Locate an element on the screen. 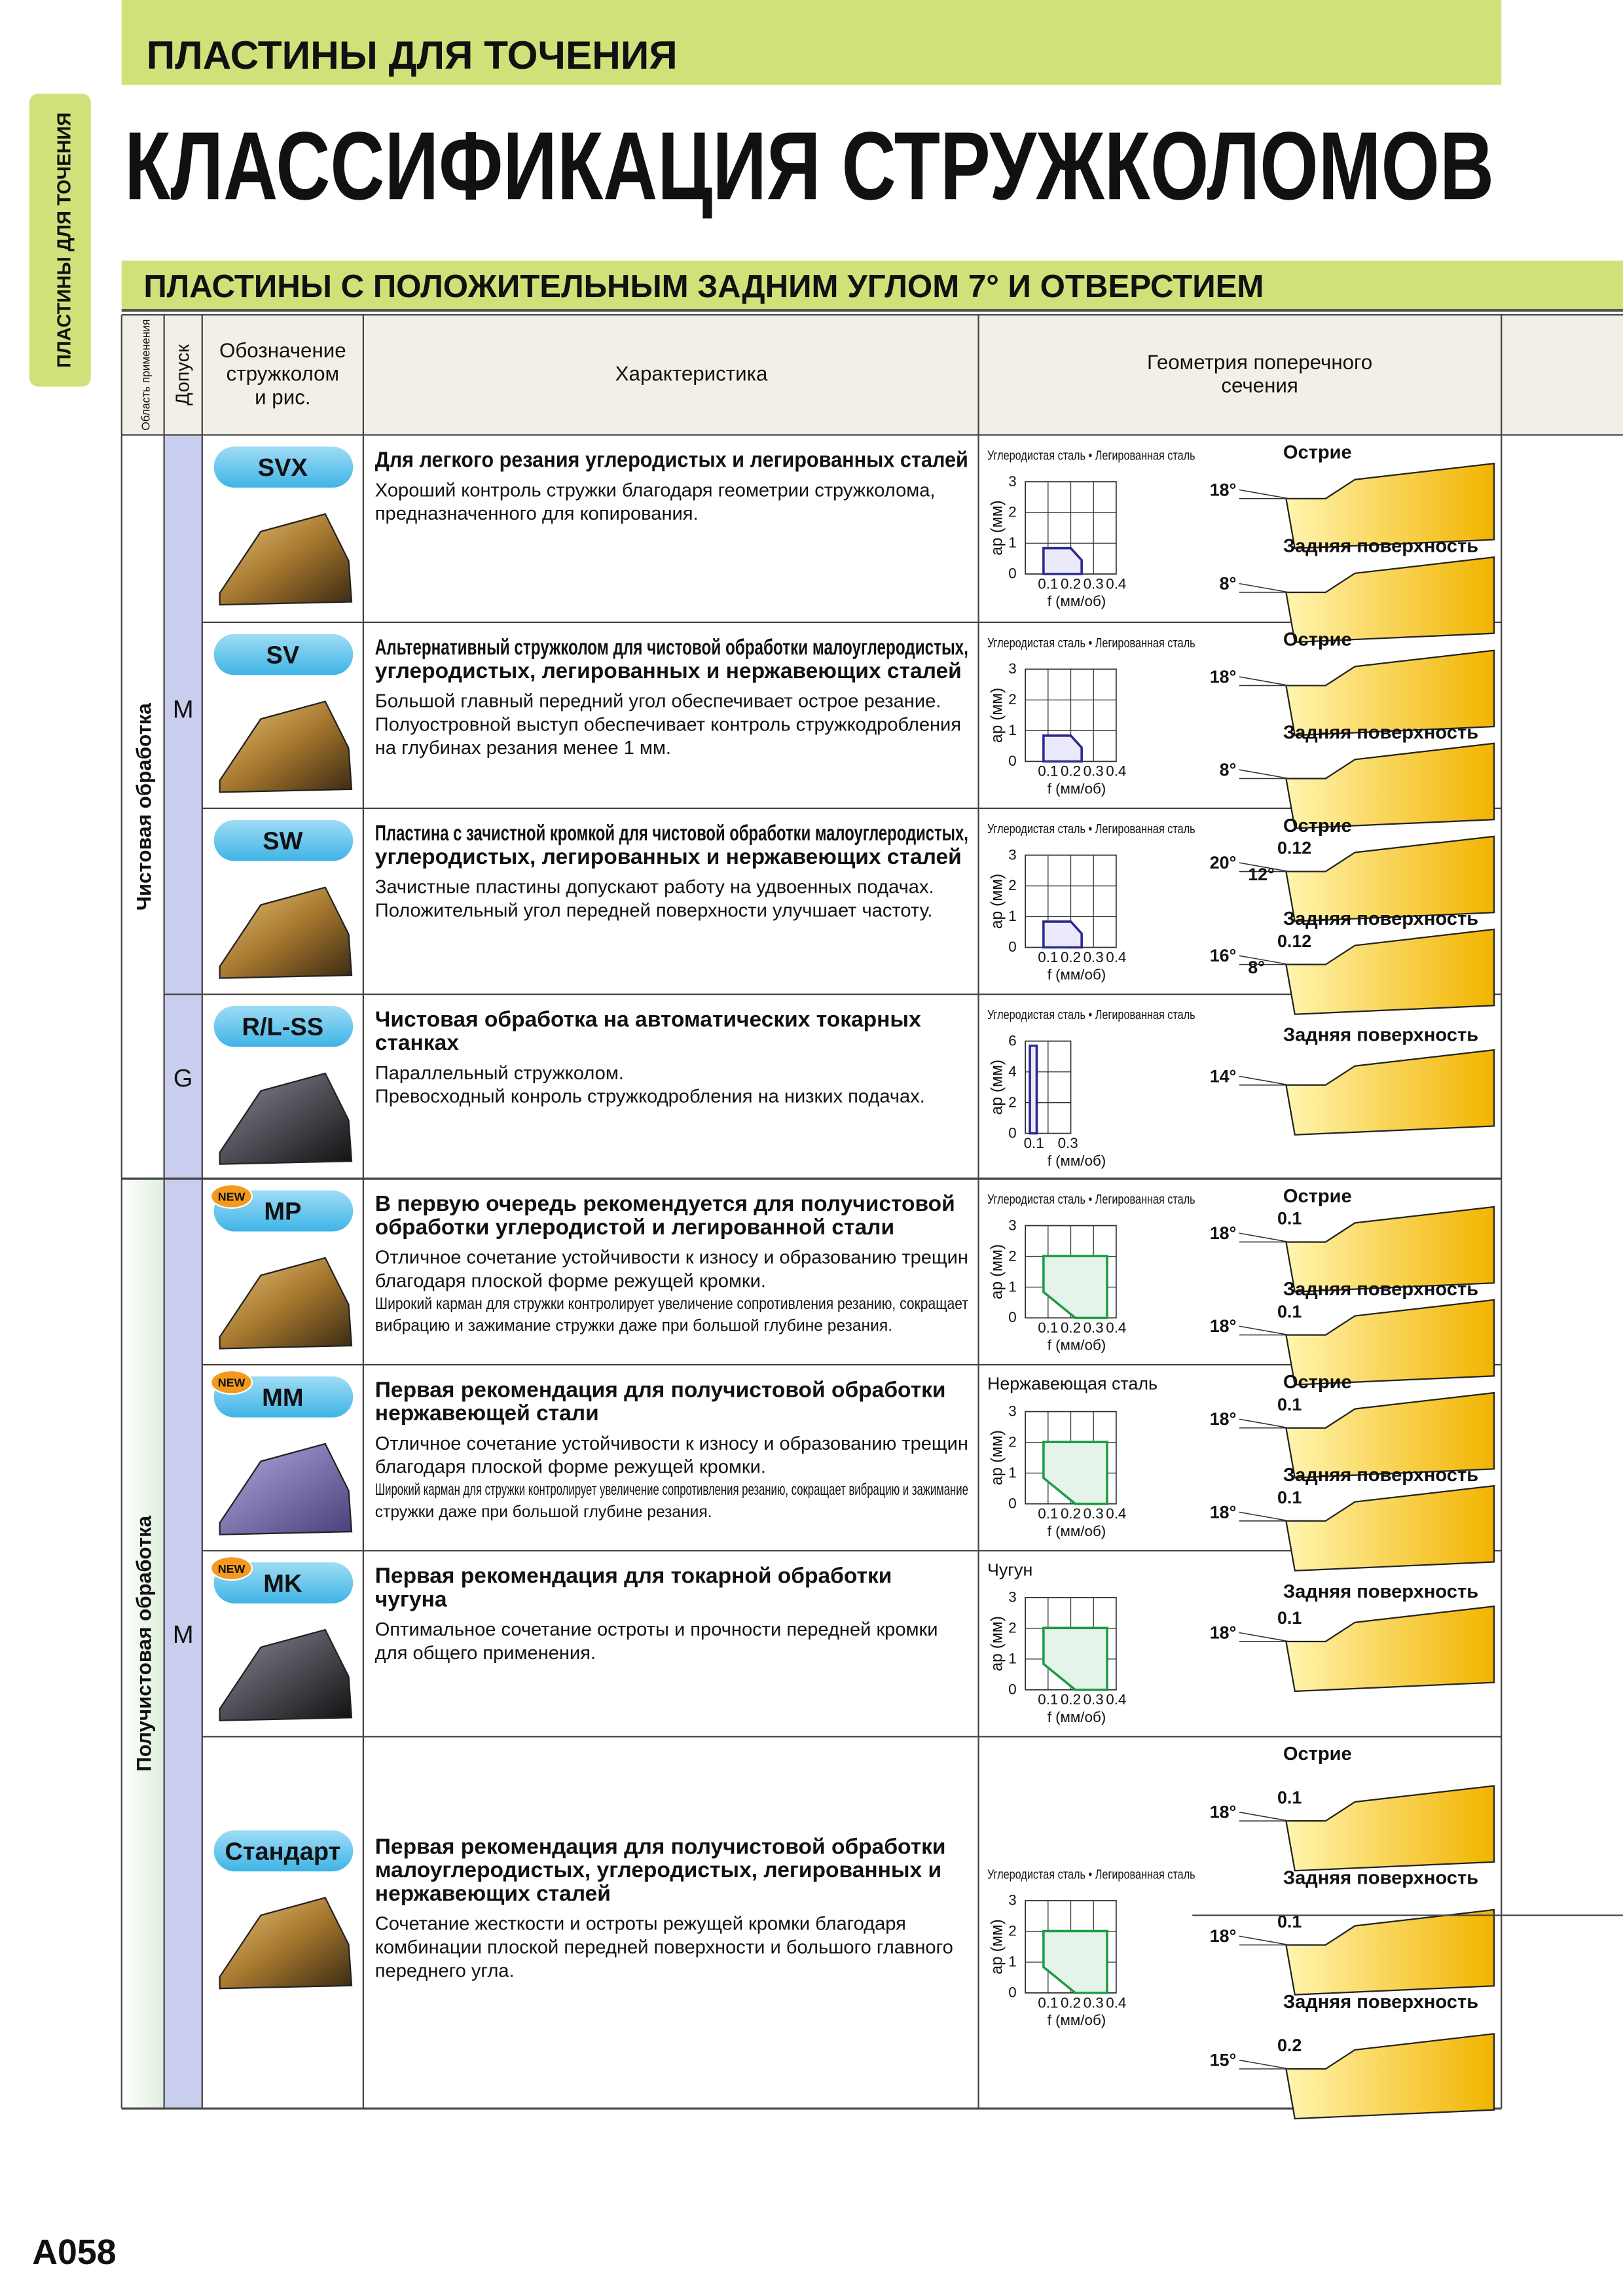  angle: 15° is located at coordinates (1223, 2060).